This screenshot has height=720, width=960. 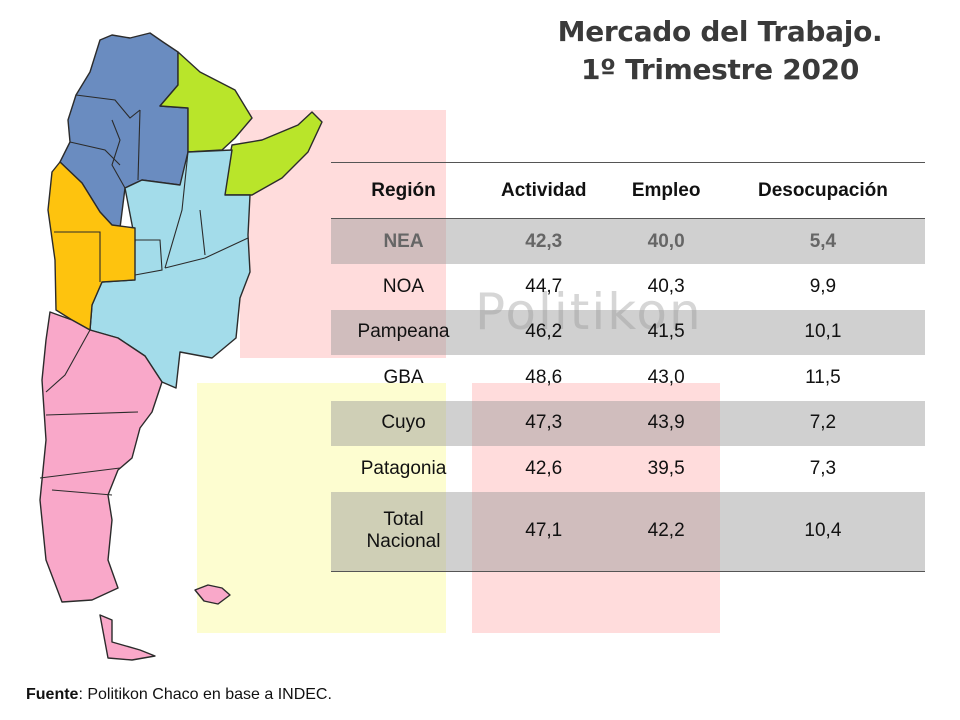 I want to click on cell-region-total: Total Nacional, so click(x=403, y=531).